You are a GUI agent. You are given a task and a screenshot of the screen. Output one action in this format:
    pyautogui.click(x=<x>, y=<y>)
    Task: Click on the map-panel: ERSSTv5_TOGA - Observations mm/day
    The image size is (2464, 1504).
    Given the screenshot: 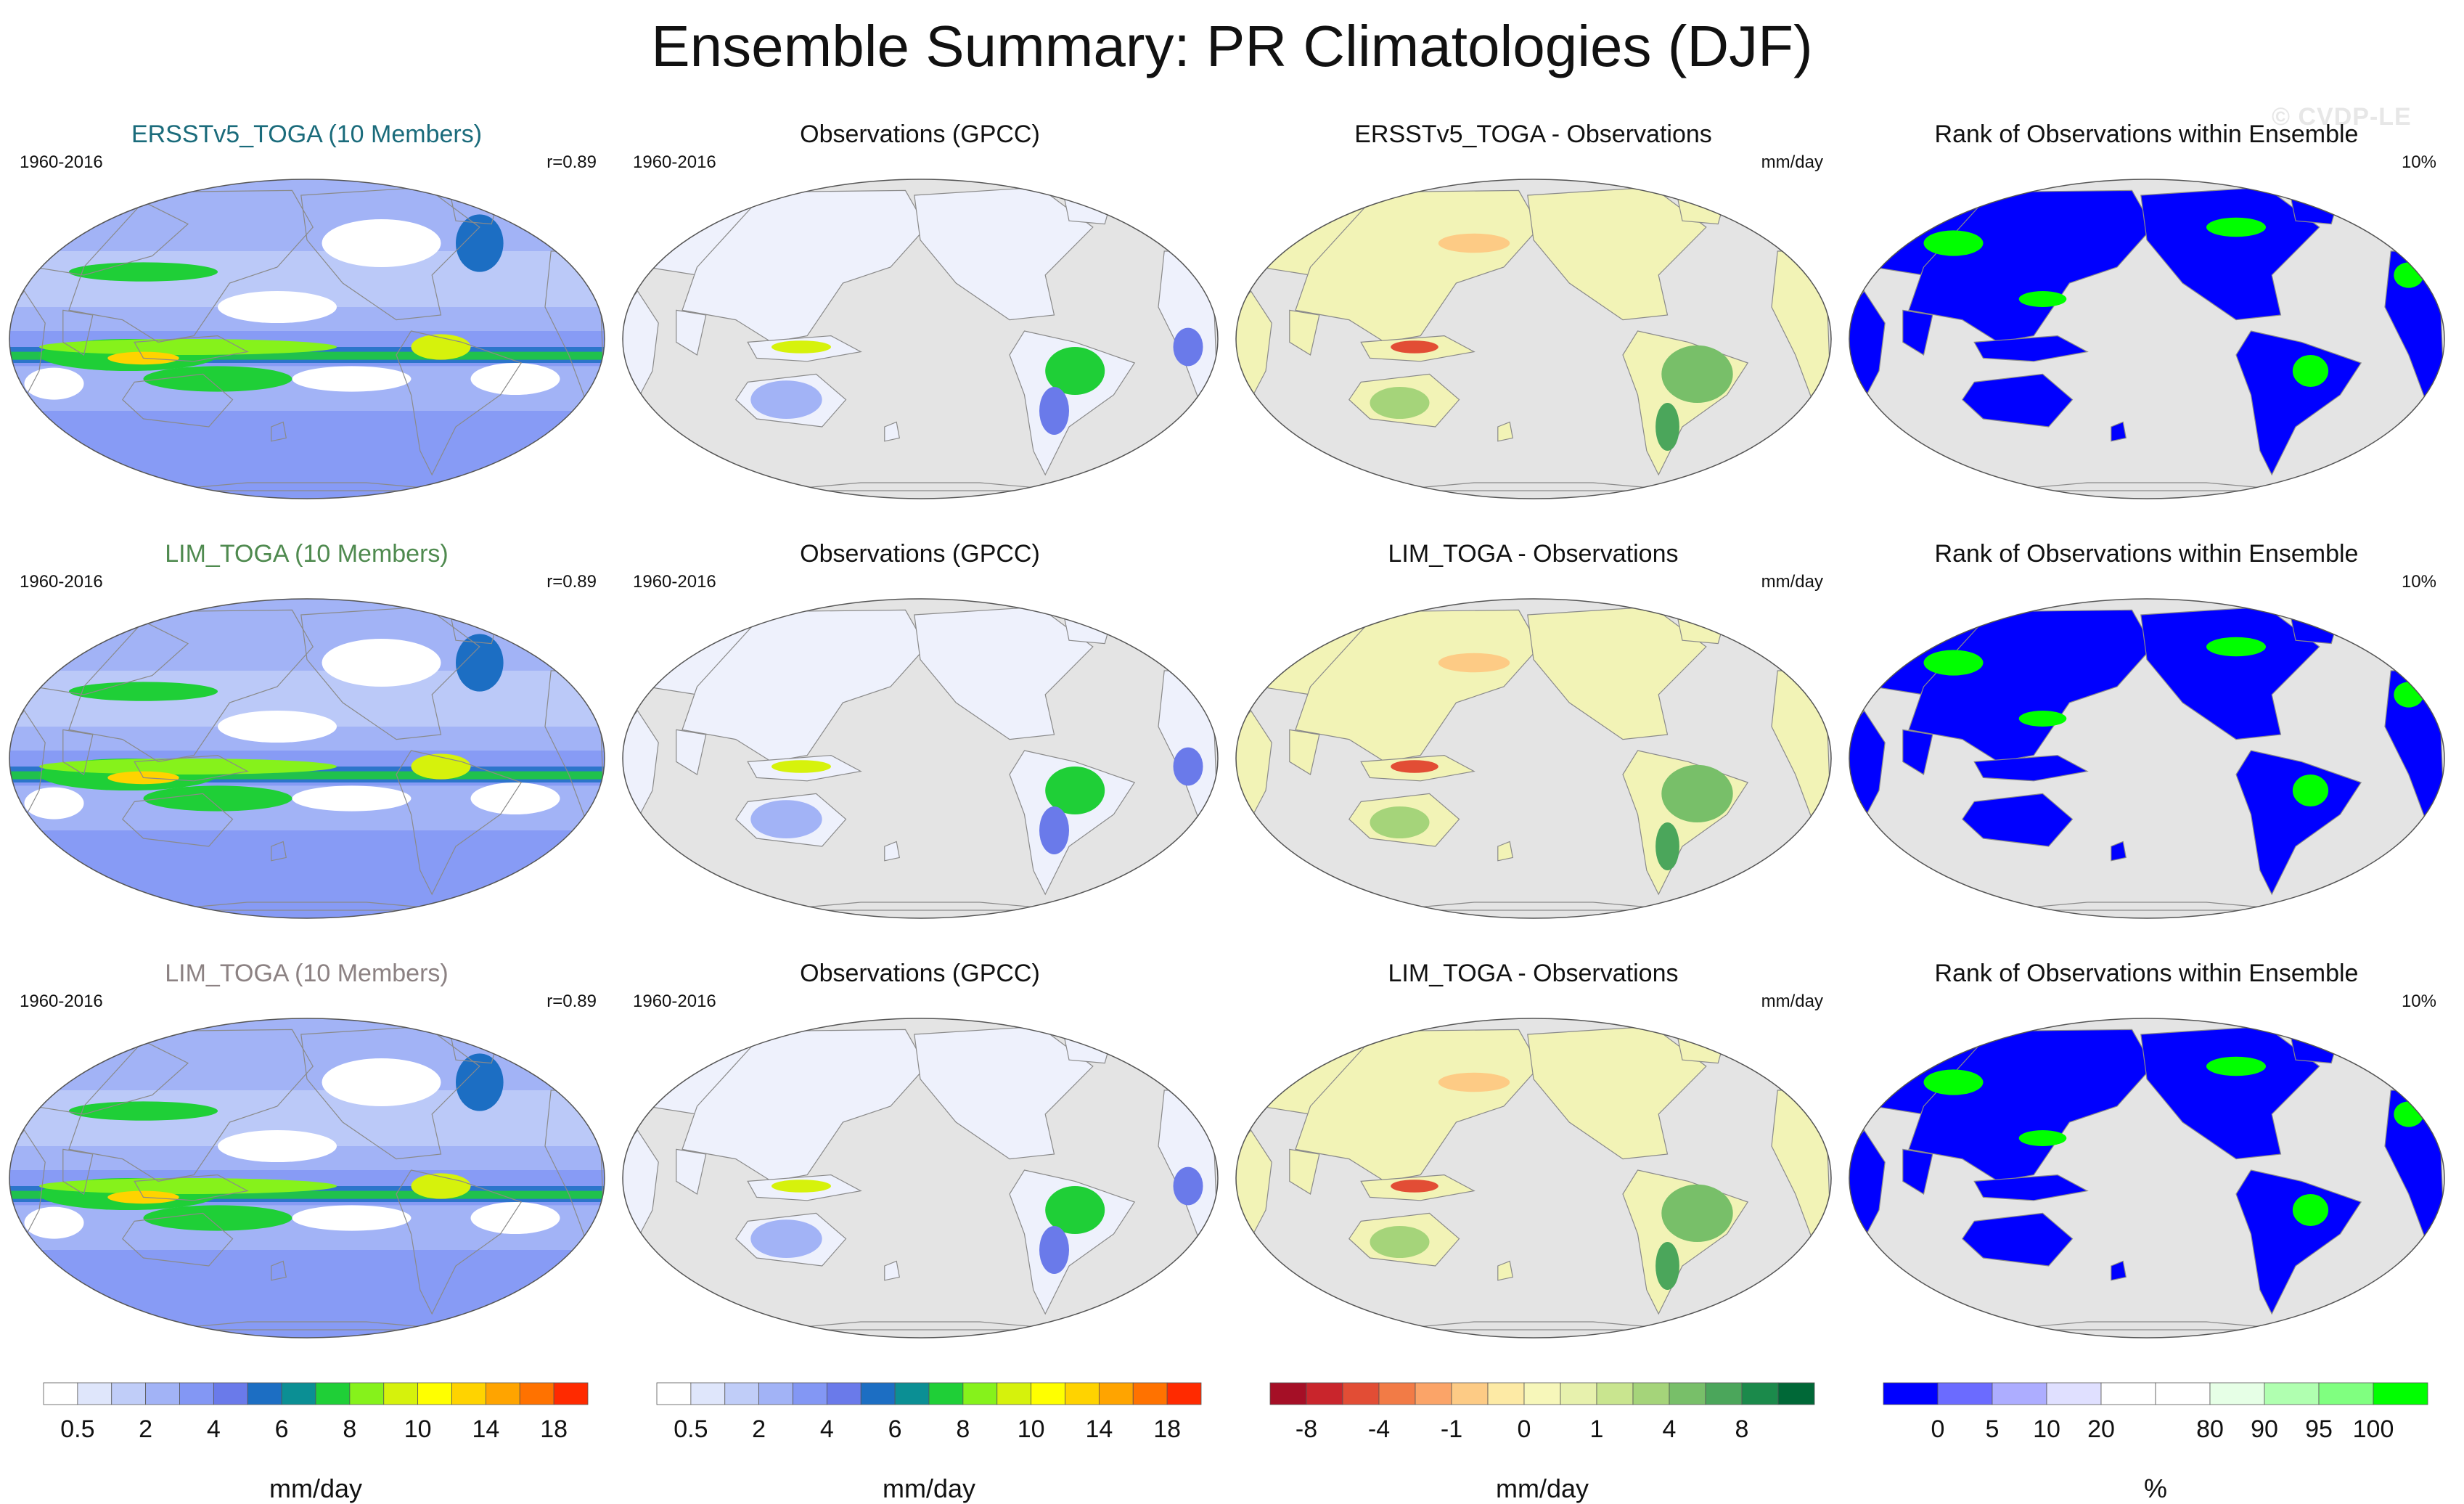 What is the action you would take?
    pyautogui.click(x=1533, y=305)
    